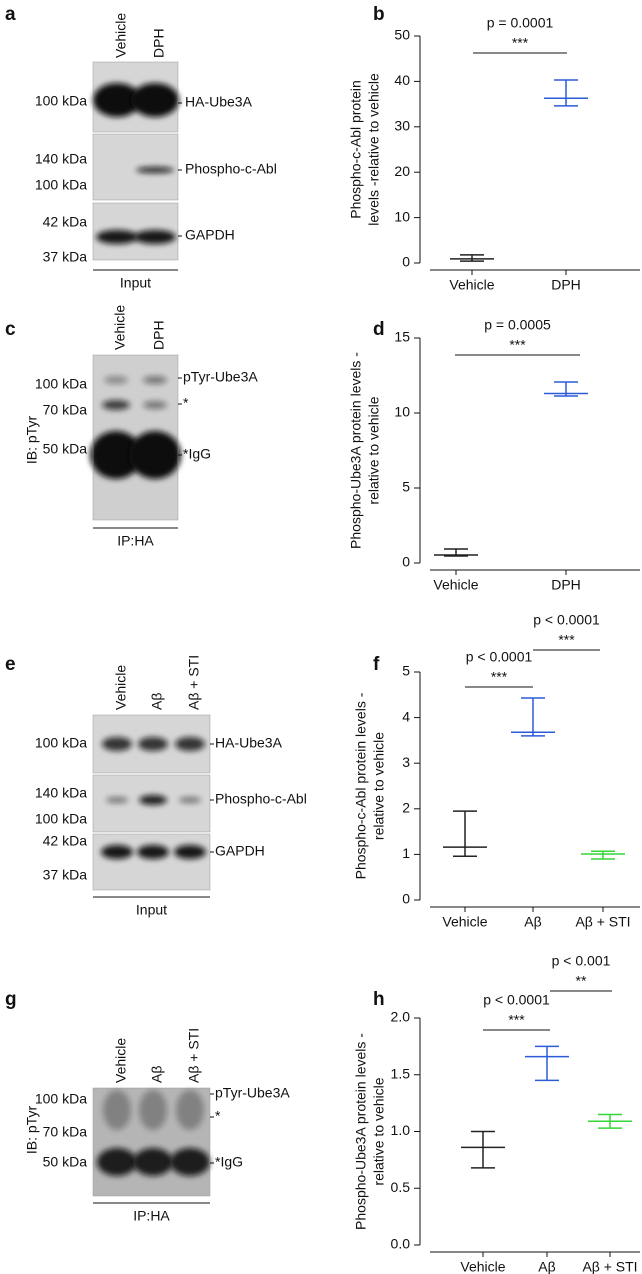  I want to click on p-value: p < 0.0001, so click(566, 620).